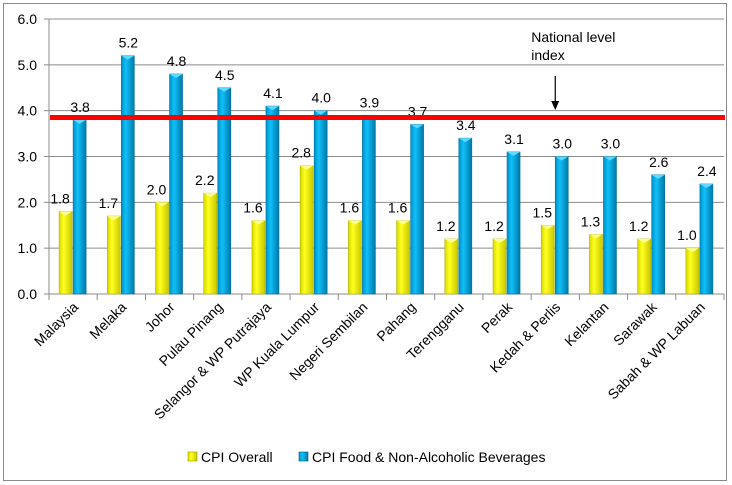  Describe the element at coordinates (56, 324) in the screenshot. I see `category-label: Malaysia` at that location.